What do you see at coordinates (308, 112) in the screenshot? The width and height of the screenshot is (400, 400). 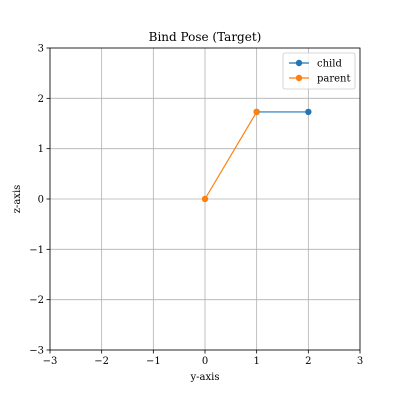 I see `data-point-child` at bounding box center [308, 112].